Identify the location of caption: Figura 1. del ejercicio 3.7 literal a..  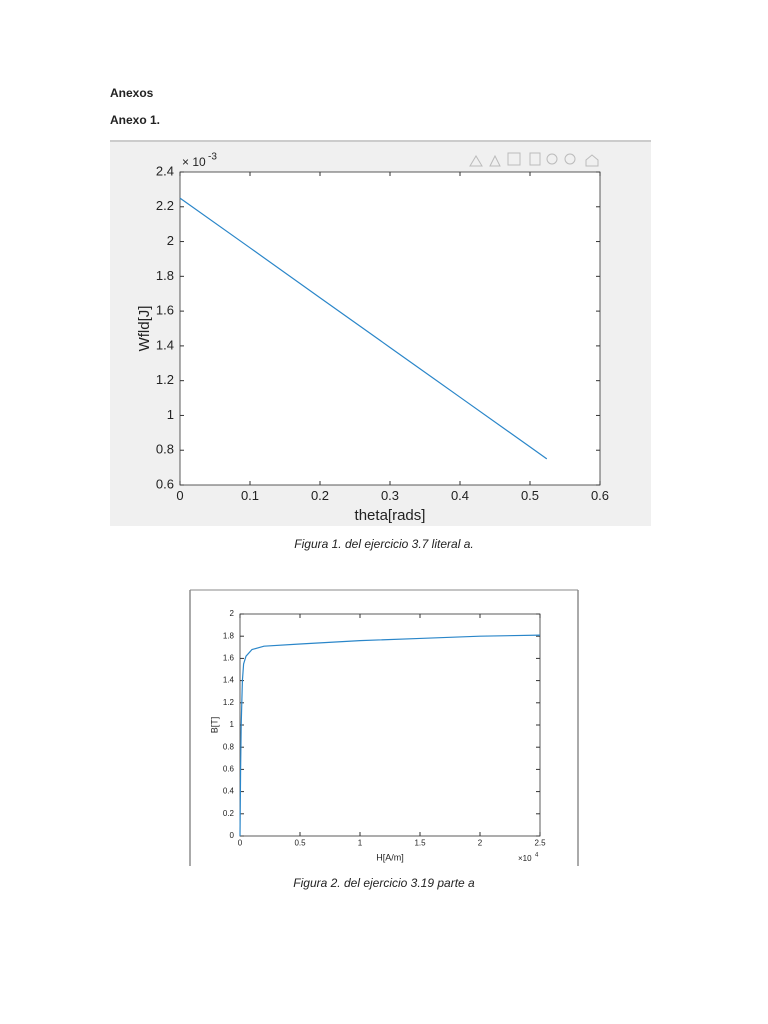
(383, 544).